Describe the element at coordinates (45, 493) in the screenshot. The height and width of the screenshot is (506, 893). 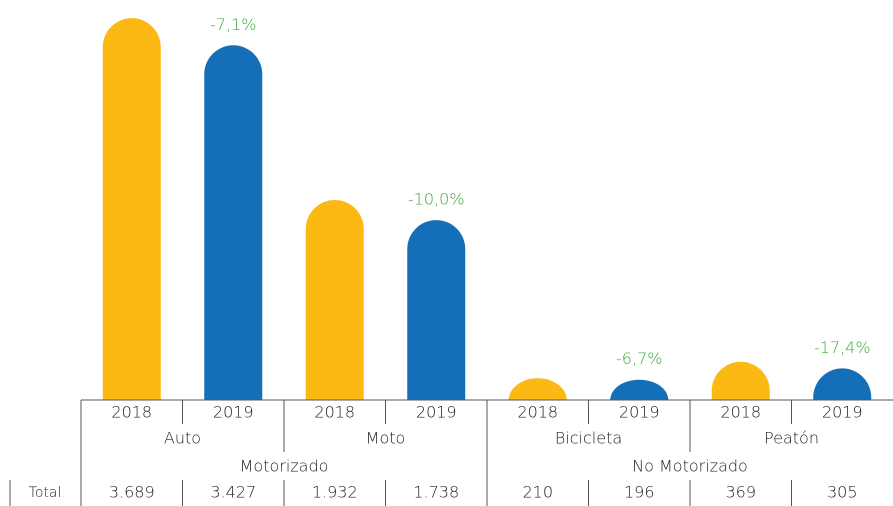
I see `row-label: Total` at that location.